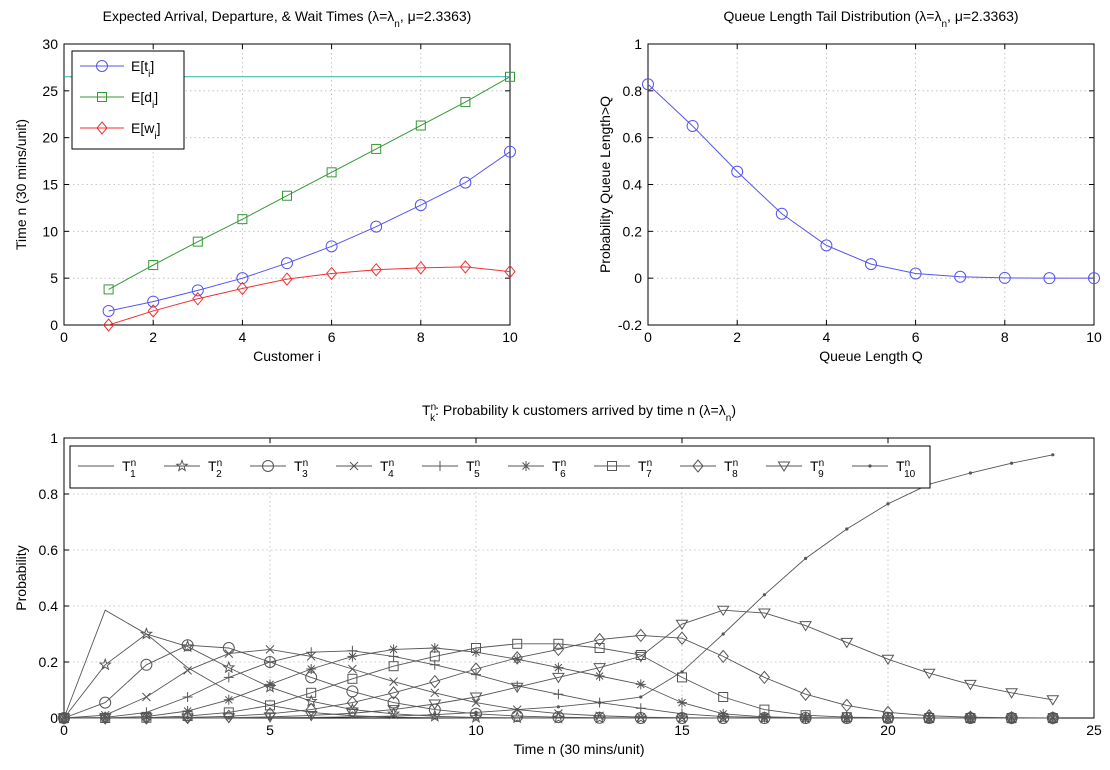 The width and height of the screenshot is (1110, 770). Describe the element at coordinates (50, 138) in the screenshot. I see `chart1-ytick-label: 20` at that location.